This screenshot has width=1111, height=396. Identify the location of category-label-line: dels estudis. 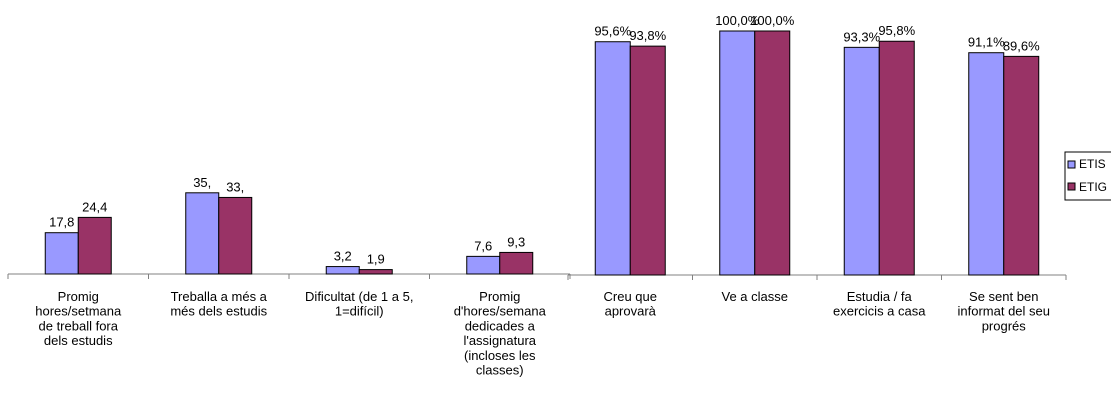
(78, 340).